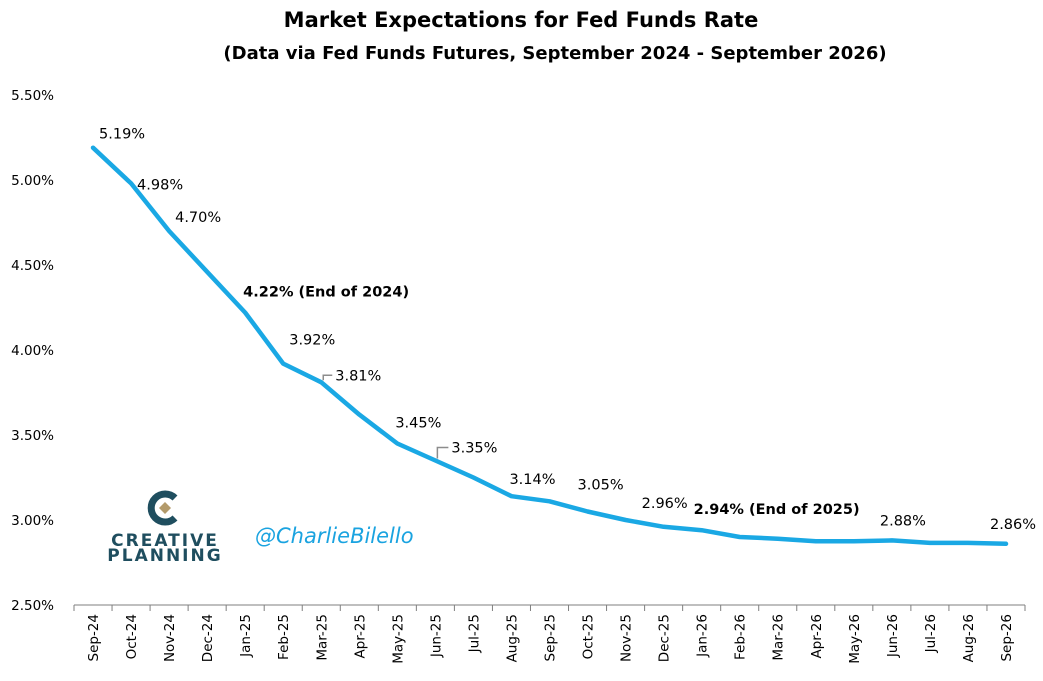 The image size is (1043, 681). I want to click on x-tick-label: Feb-25, so click(284, 637).